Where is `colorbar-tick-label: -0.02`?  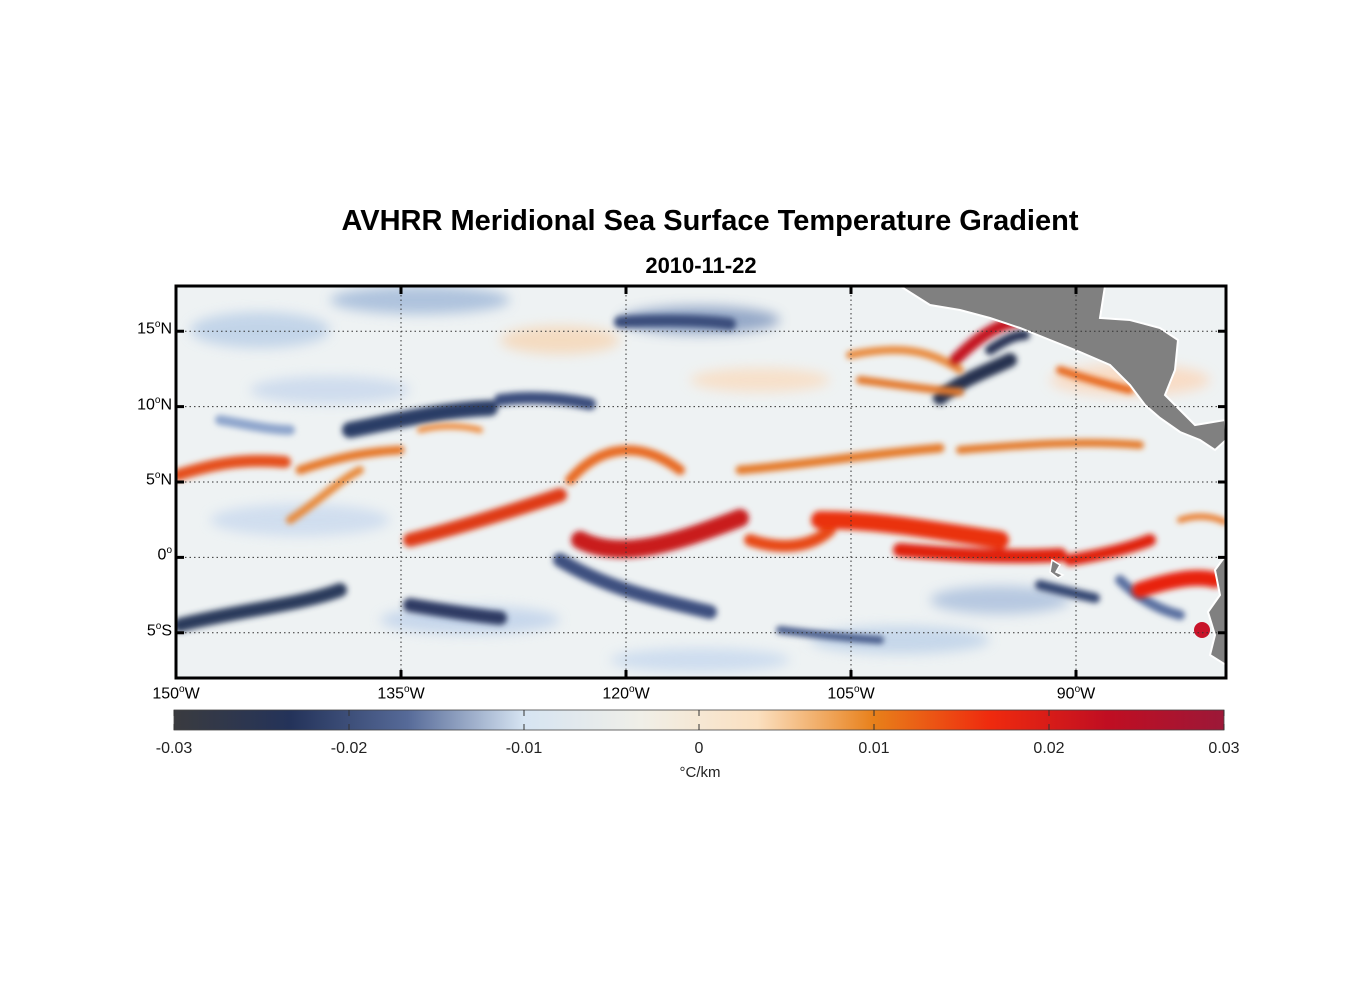 colorbar-tick-label: -0.02 is located at coordinates (349, 748).